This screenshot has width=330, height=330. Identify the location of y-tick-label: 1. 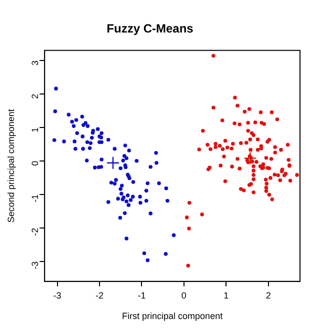
(35, 129).